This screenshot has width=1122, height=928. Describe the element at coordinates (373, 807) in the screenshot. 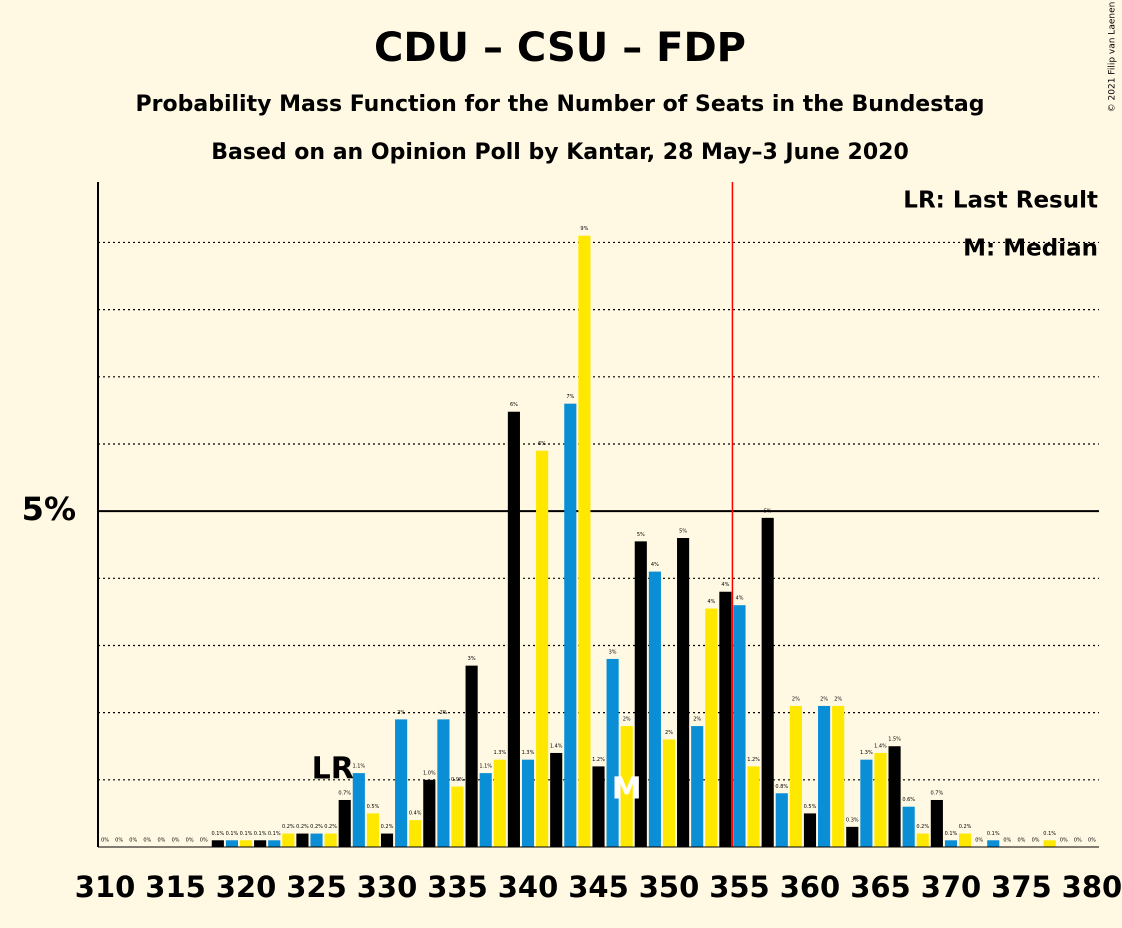

I see `value-label: 0.5%` at that location.